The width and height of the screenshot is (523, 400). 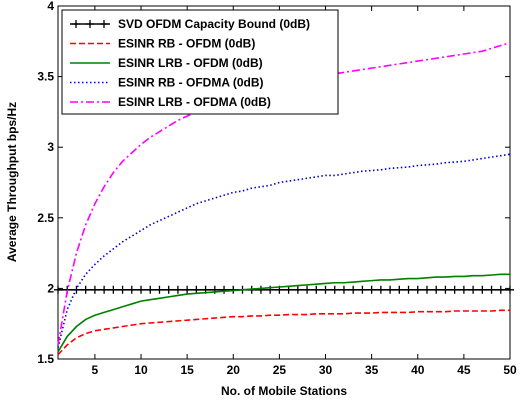 I want to click on legend-label-2: ESINR LRB - OFDM (0dB), so click(x=190, y=63).